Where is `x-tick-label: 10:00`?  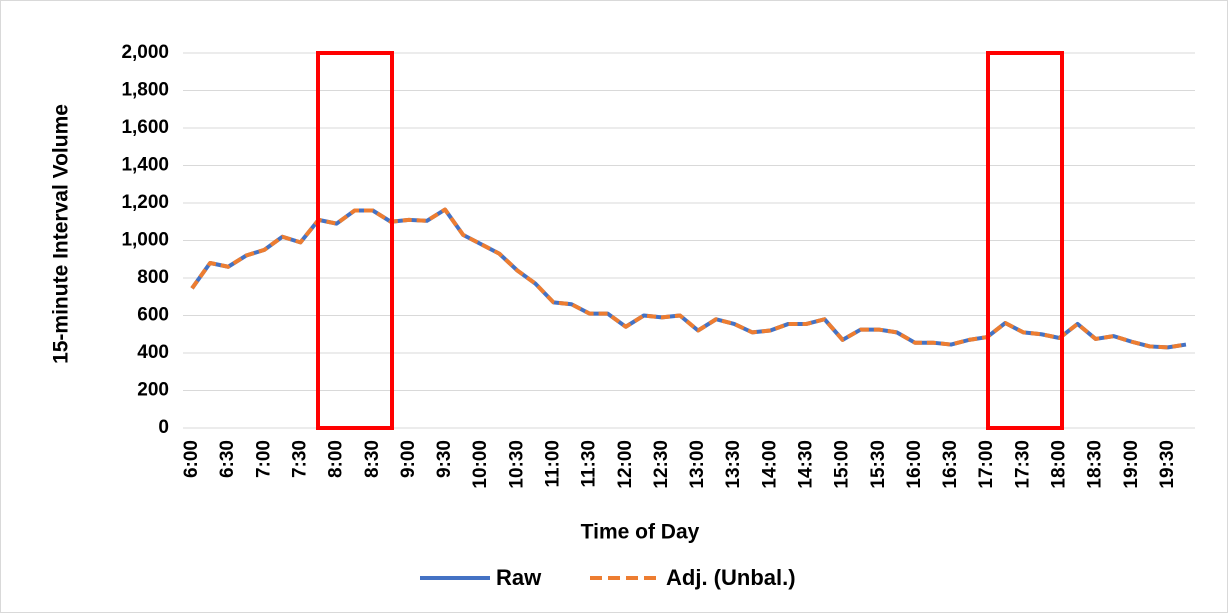
x-tick-label: 10:00 is located at coordinates (480, 464).